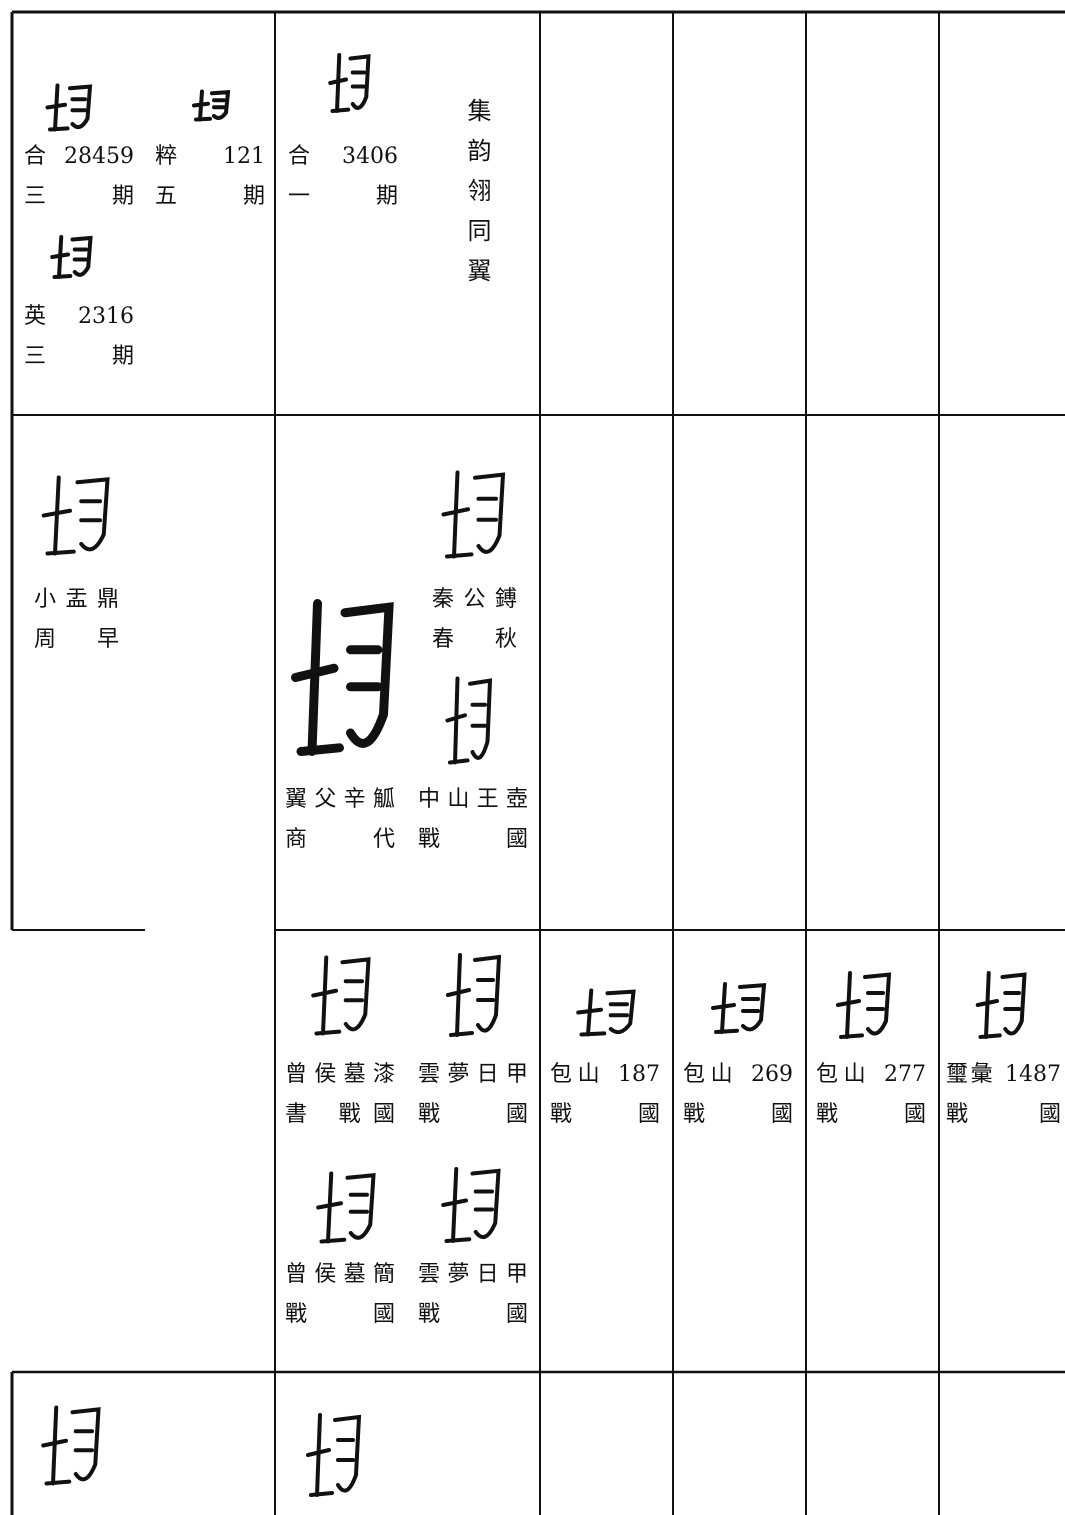  Describe the element at coordinates (79, 156) in the screenshot. I see `source-label: 合 28459` at that location.